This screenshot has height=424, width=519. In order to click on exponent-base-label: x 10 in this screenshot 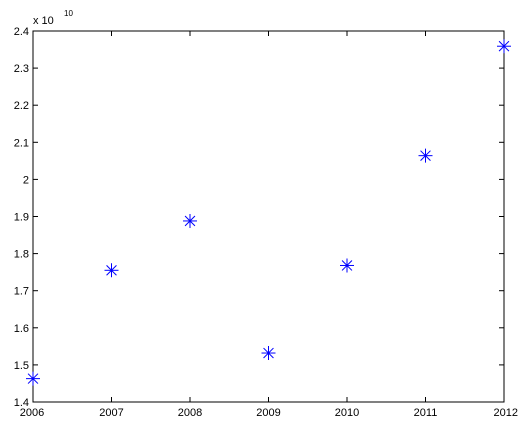, I will do `click(43, 21)`.